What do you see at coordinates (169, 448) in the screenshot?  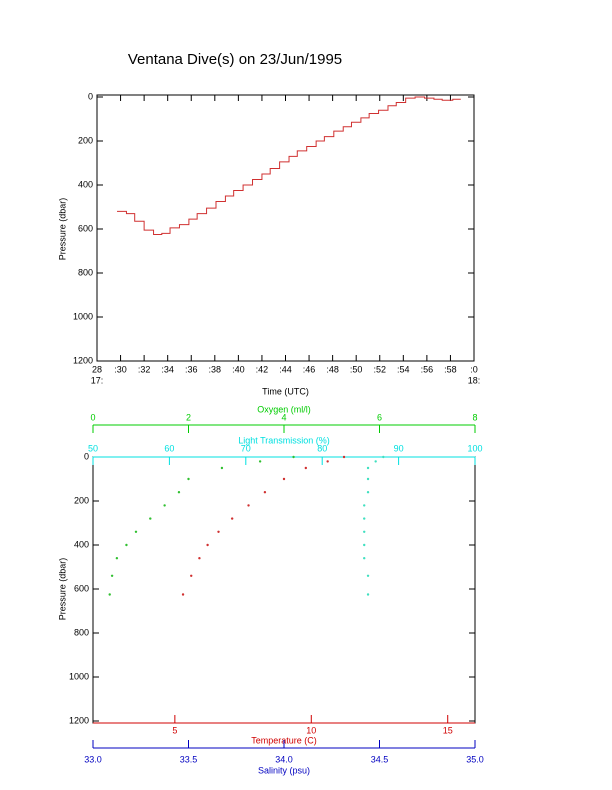 I see `x-tick-label: 60` at bounding box center [169, 448].